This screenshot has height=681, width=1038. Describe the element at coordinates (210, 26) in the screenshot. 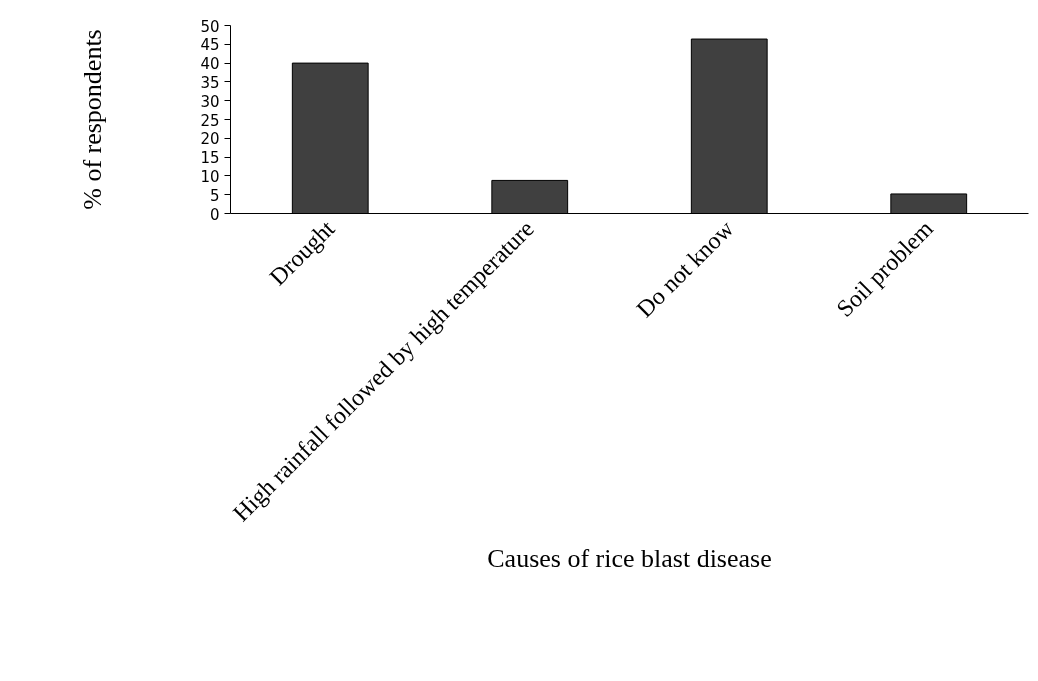

I see `y-tick-label: 50` at that location.